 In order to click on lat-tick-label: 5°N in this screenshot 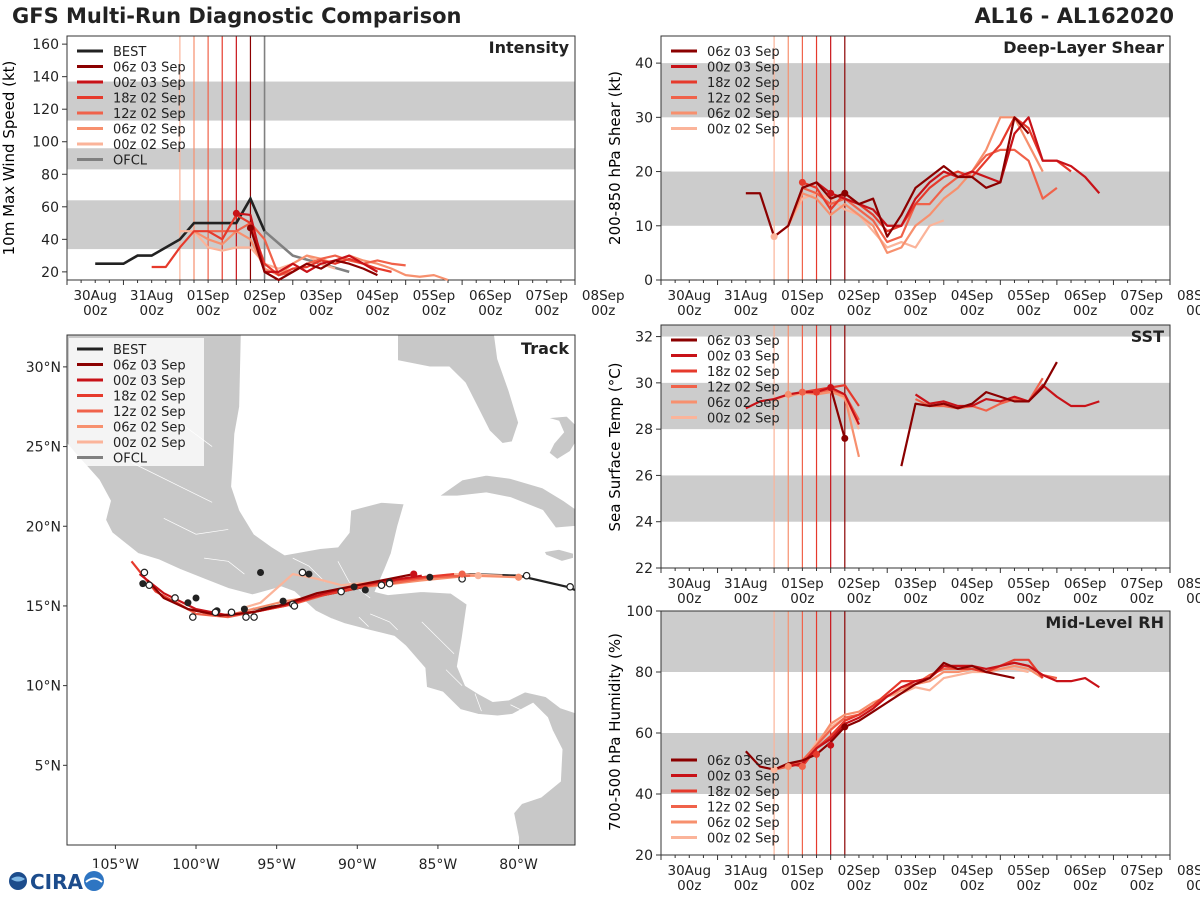, I will do `click(48, 766)`.